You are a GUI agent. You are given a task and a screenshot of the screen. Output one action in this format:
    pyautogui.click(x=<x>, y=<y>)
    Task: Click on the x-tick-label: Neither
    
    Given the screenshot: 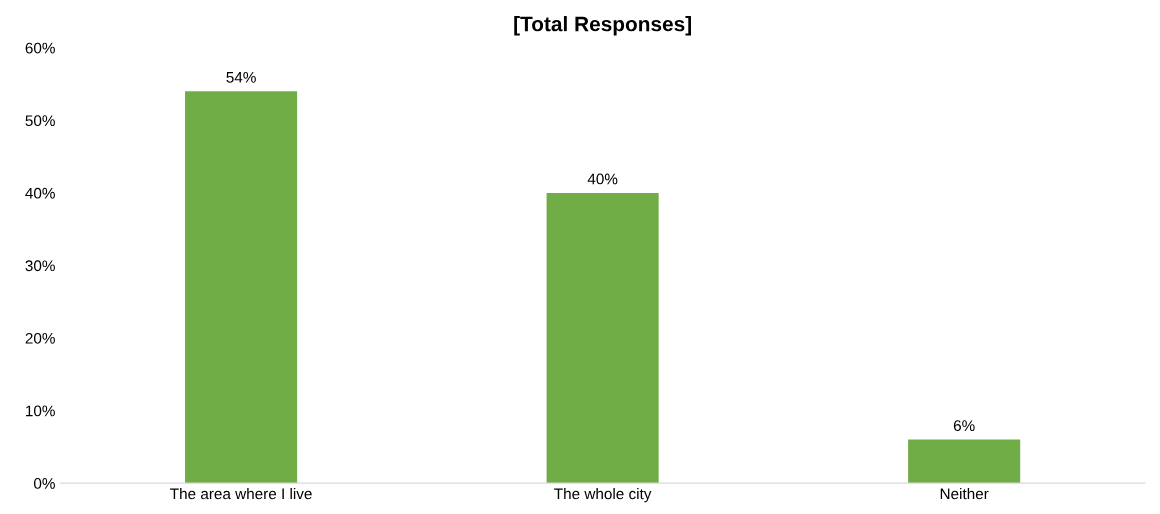 What is the action you would take?
    pyautogui.click(x=964, y=494)
    